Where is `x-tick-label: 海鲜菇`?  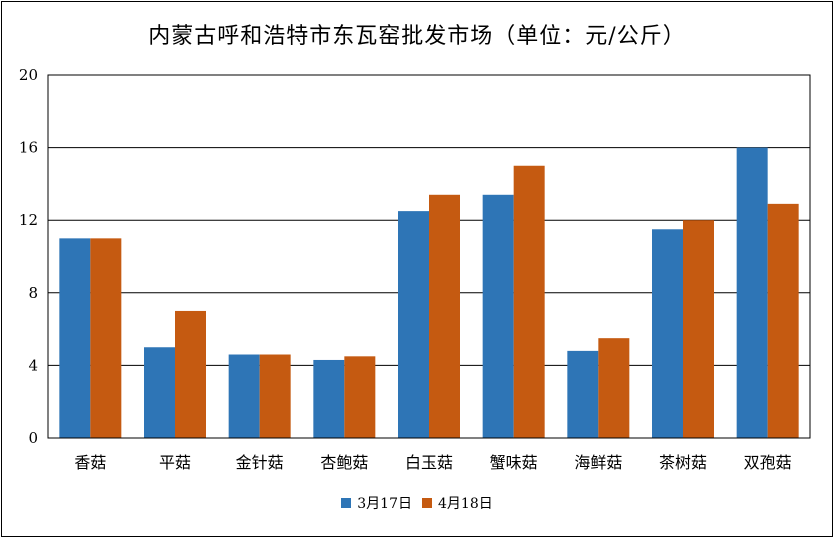
x-tick-label: 海鲜菇 is located at coordinates (598, 462).